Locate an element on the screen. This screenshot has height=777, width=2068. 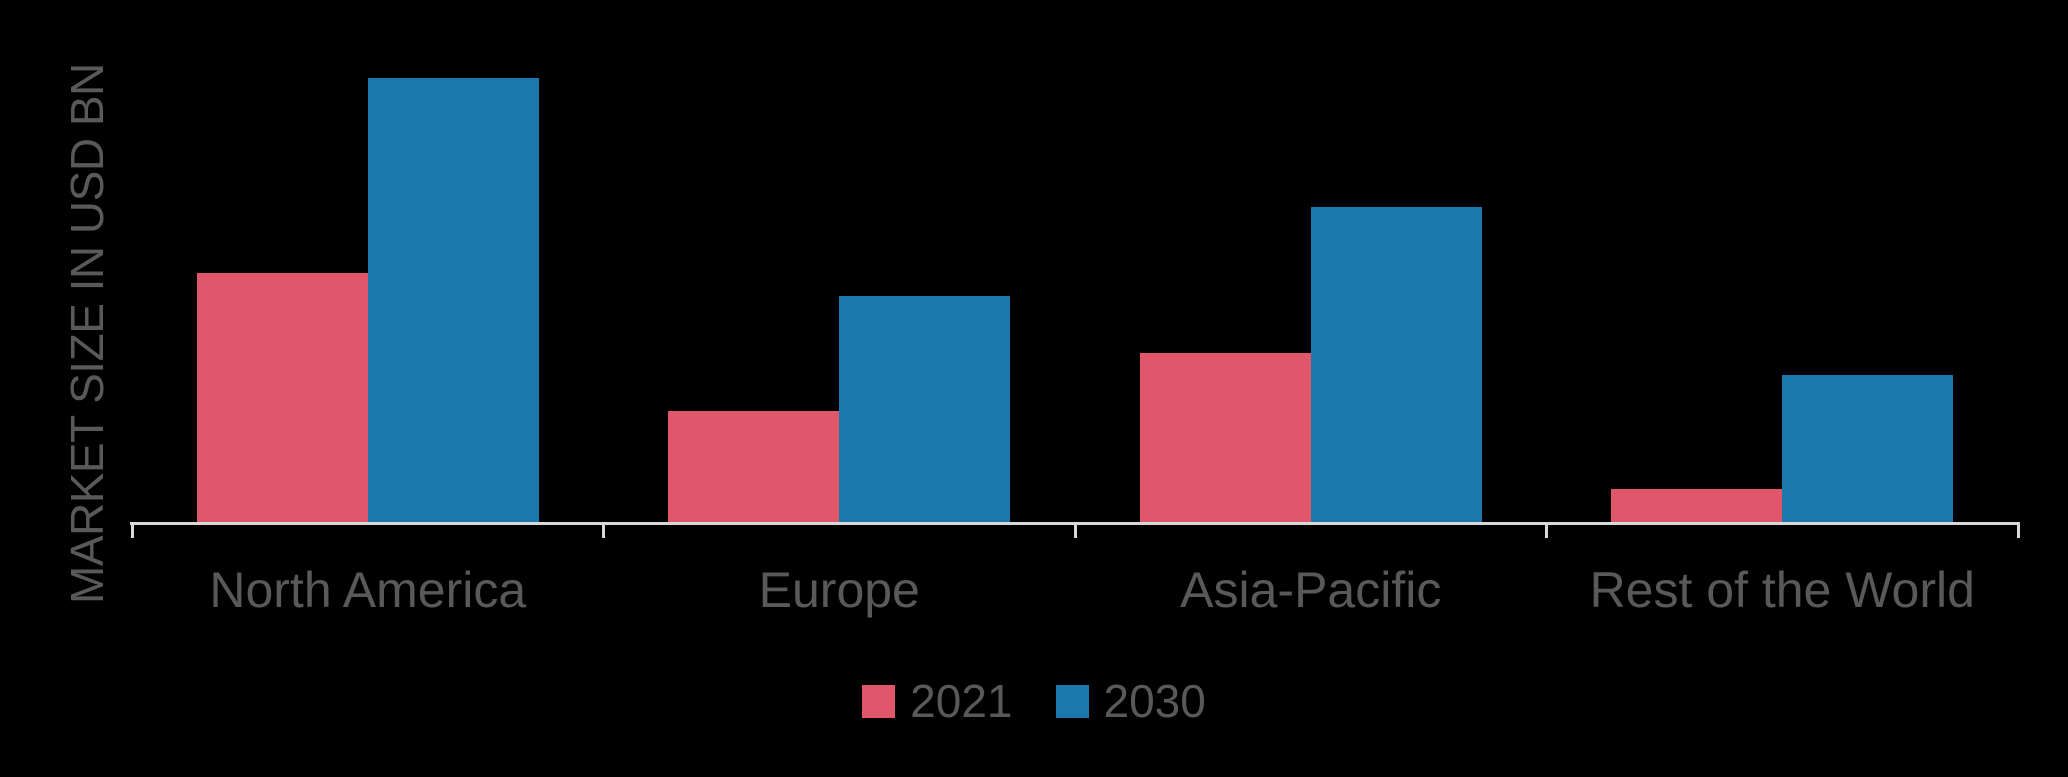
x-axis-label-north-america: North America is located at coordinates (368, 590).